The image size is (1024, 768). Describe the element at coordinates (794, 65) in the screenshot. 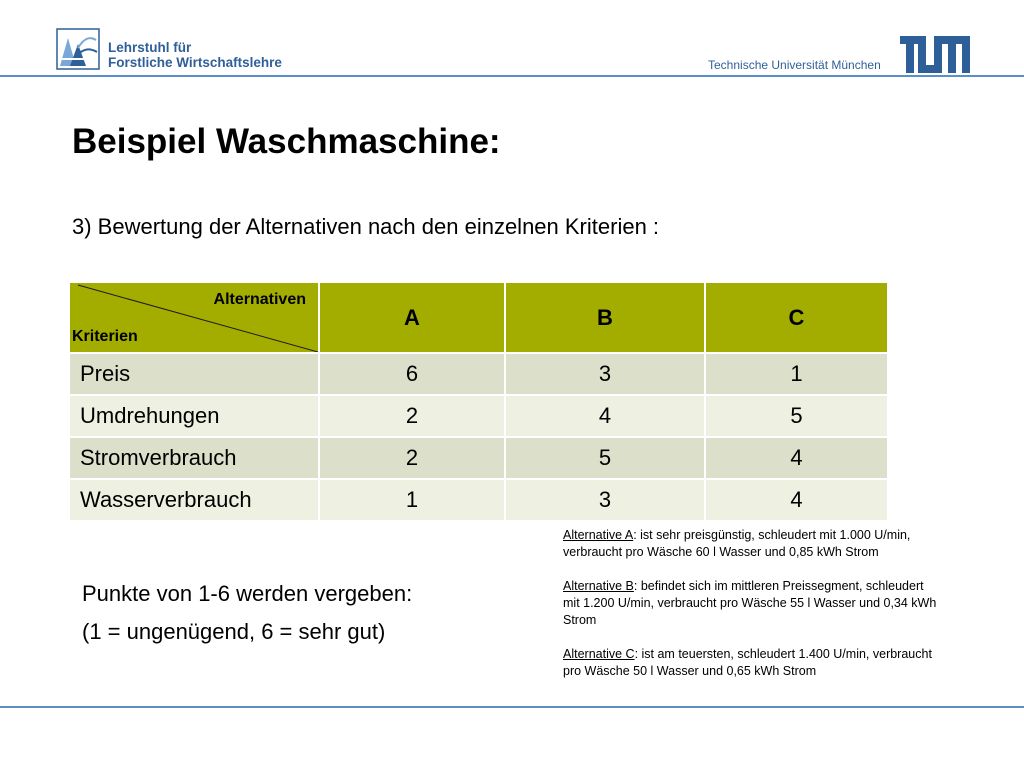

I see `university-name: Technische Universität München` at that location.